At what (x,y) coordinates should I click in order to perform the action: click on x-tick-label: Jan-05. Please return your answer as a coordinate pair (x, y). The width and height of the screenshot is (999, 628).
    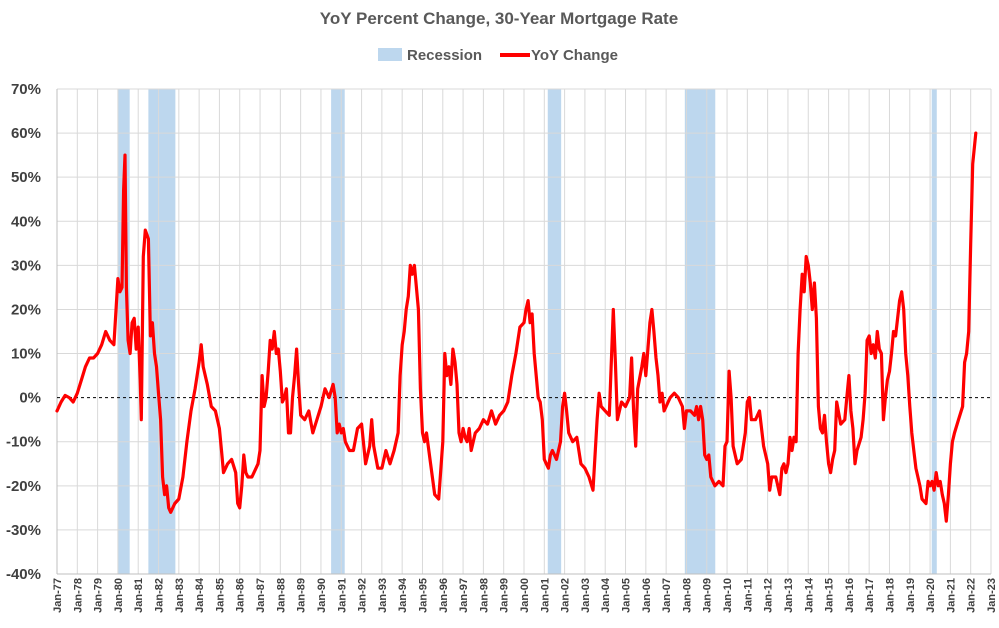
    Looking at the image, I should click on (627, 595).